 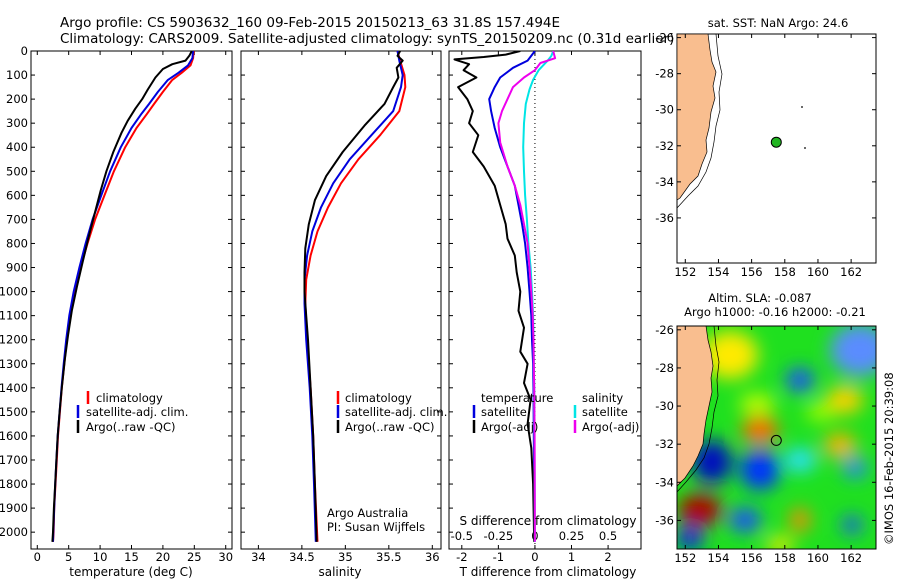 I want to click on sla-heatmap, so click(x=776, y=437).